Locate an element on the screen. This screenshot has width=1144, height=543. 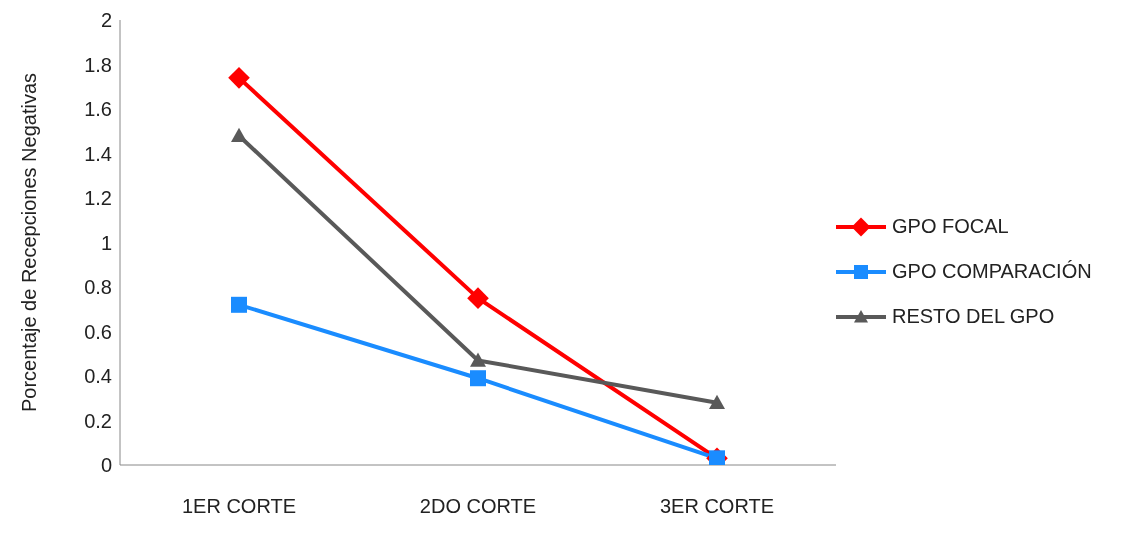
y-tick-label: 0.4 is located at coordinates (98, 376).